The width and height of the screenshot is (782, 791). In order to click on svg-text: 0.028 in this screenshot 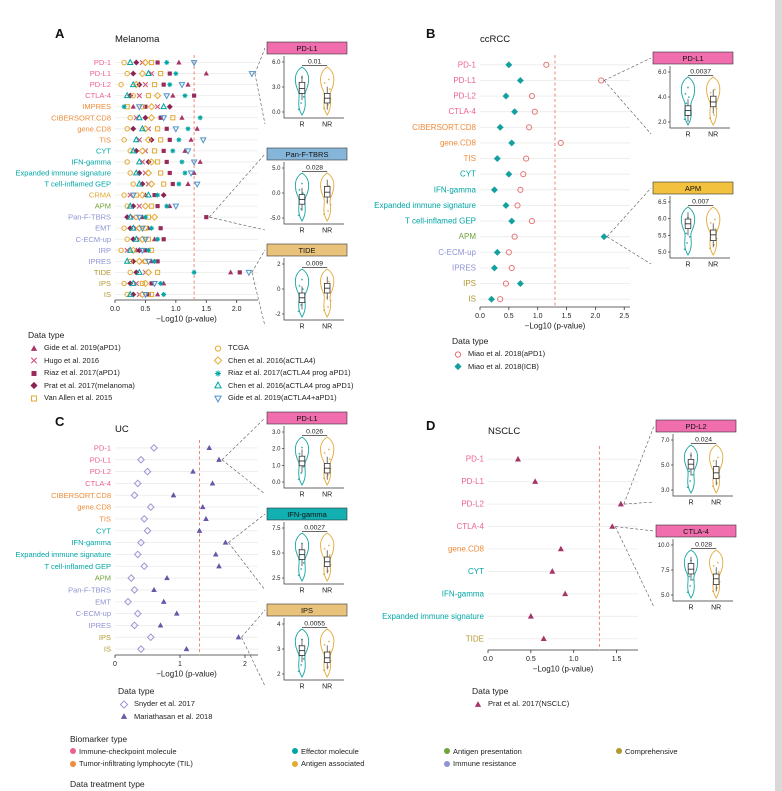, I will do `click(703, 545)`.